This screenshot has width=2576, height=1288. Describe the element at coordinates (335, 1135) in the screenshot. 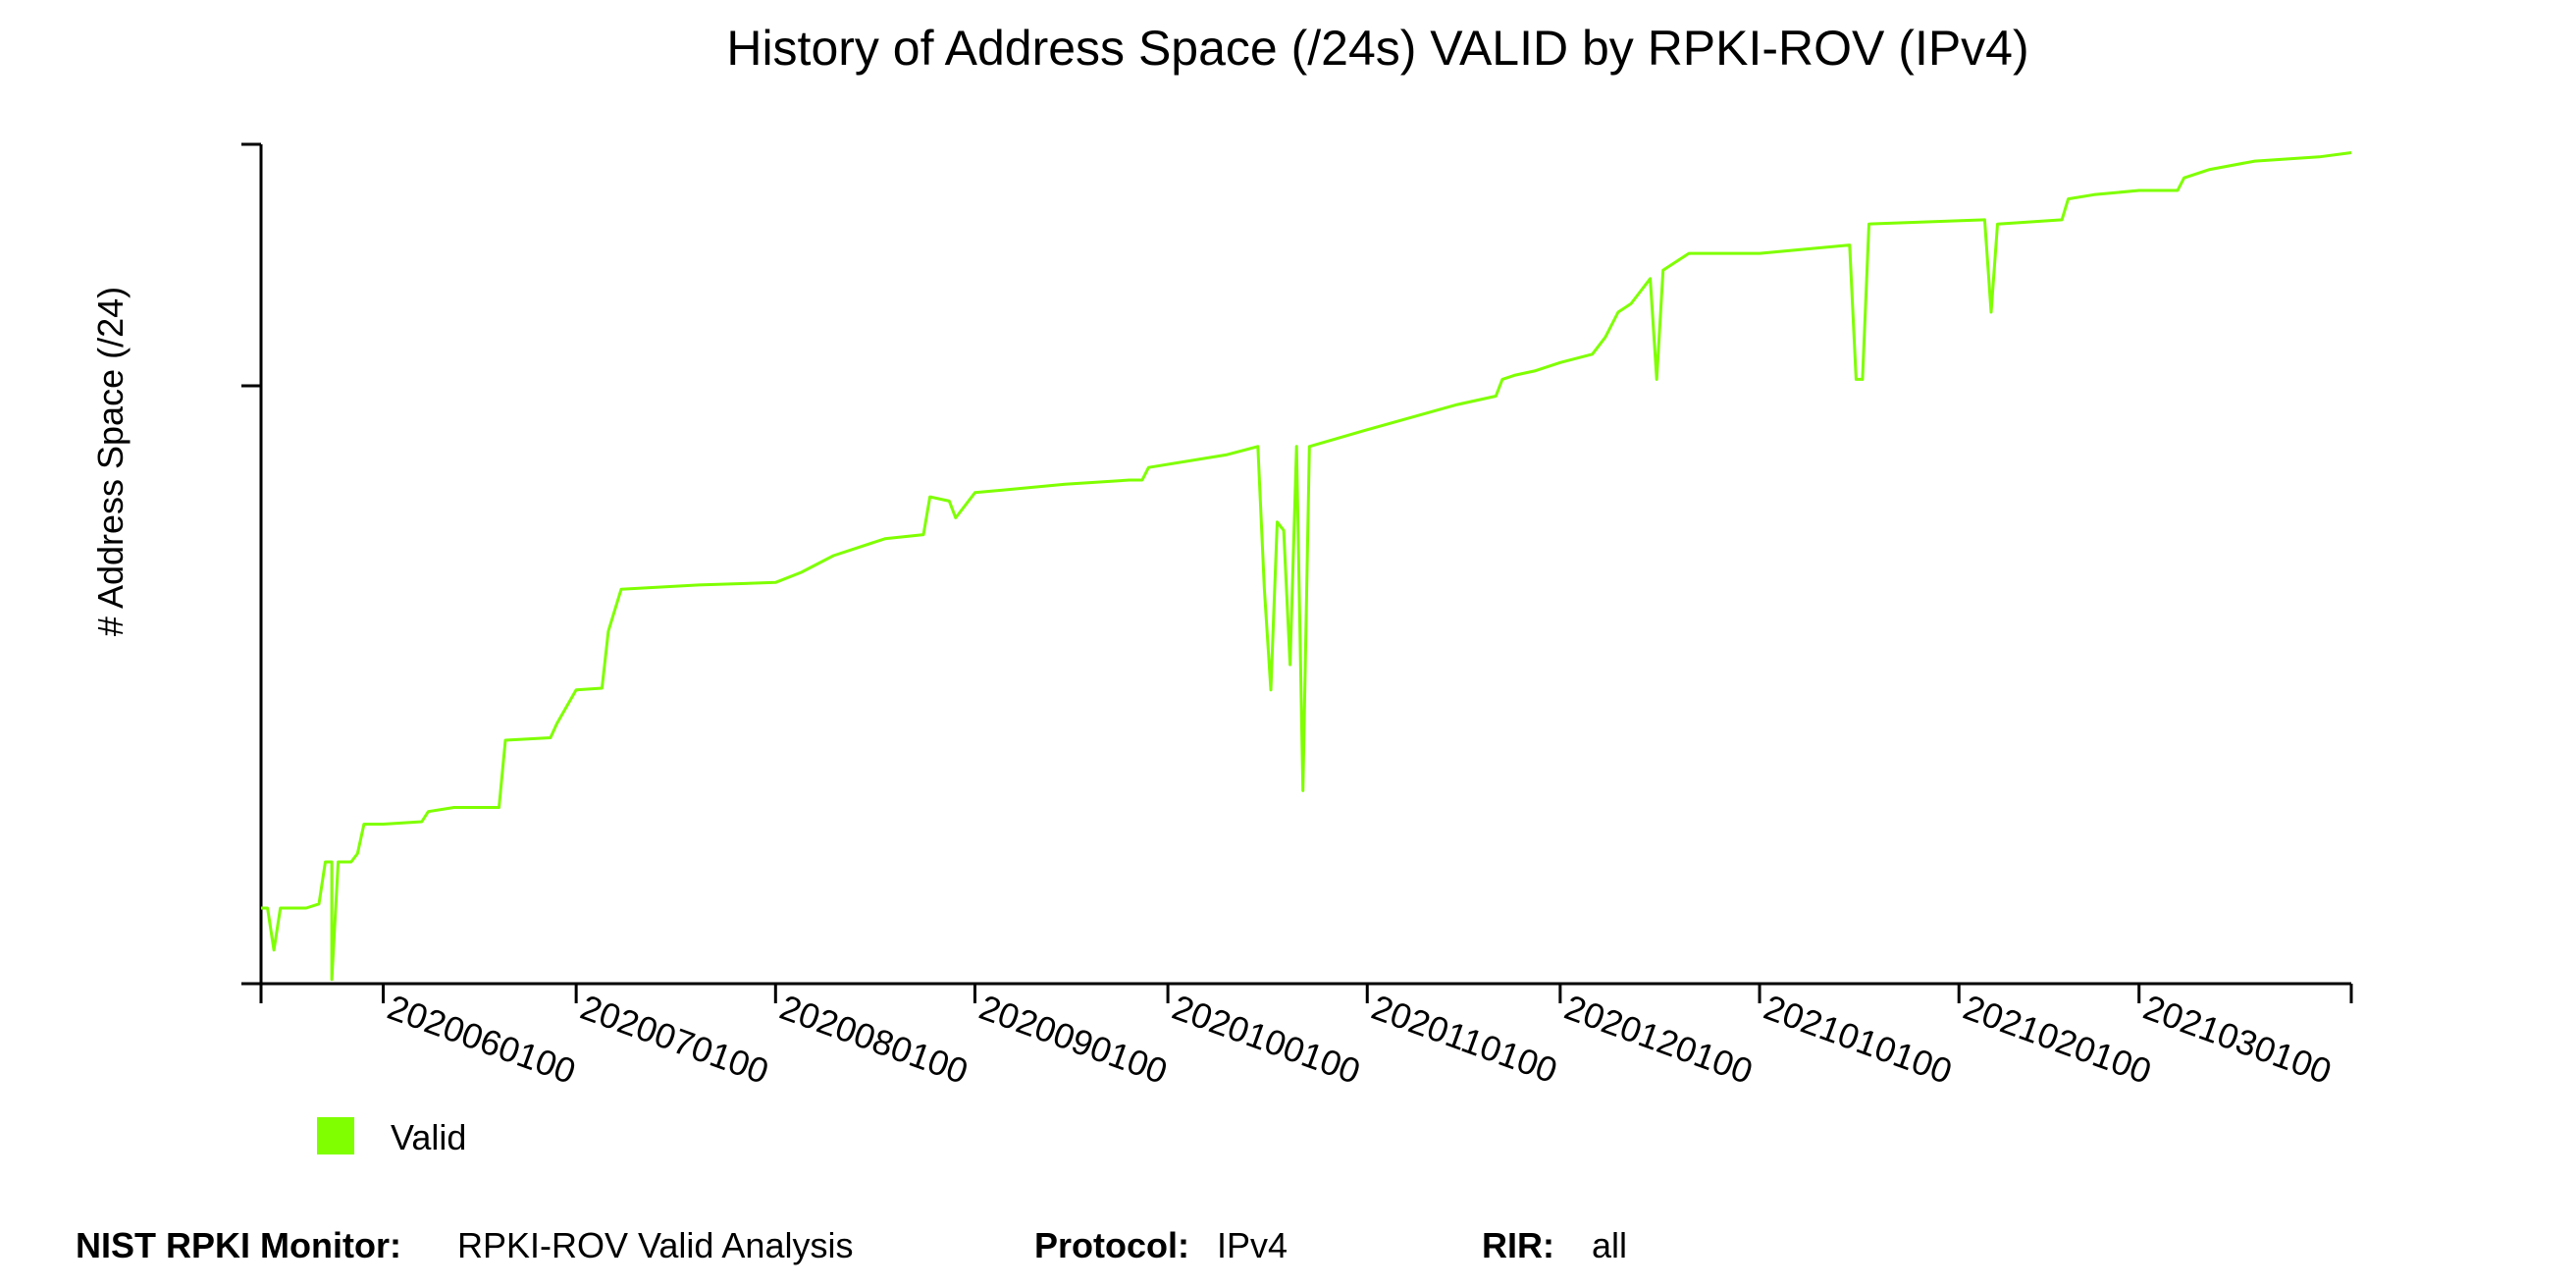

I see `legend-swatch-valid` at that location.